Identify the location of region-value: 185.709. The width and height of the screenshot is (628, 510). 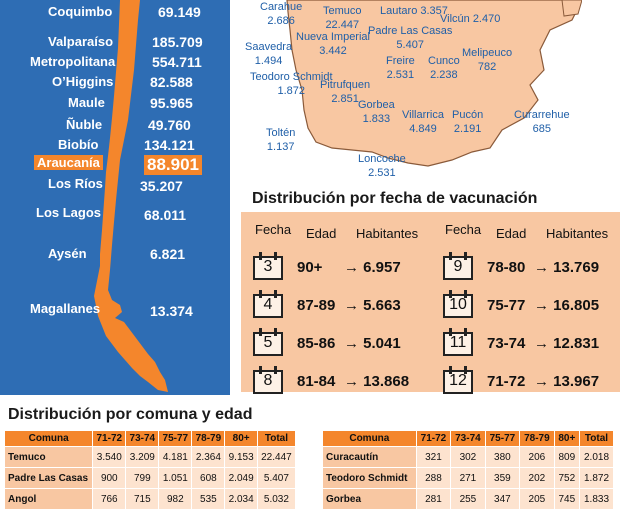
(177, 42).